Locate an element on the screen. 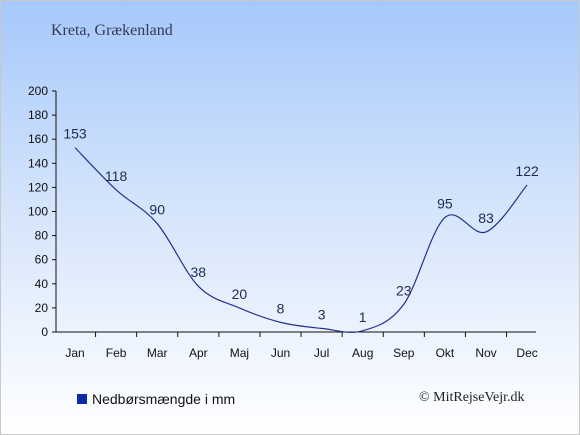 The width and height of the screenshot is (580, 435). y-tick-label: 160 is located at coordinates (38, 139).